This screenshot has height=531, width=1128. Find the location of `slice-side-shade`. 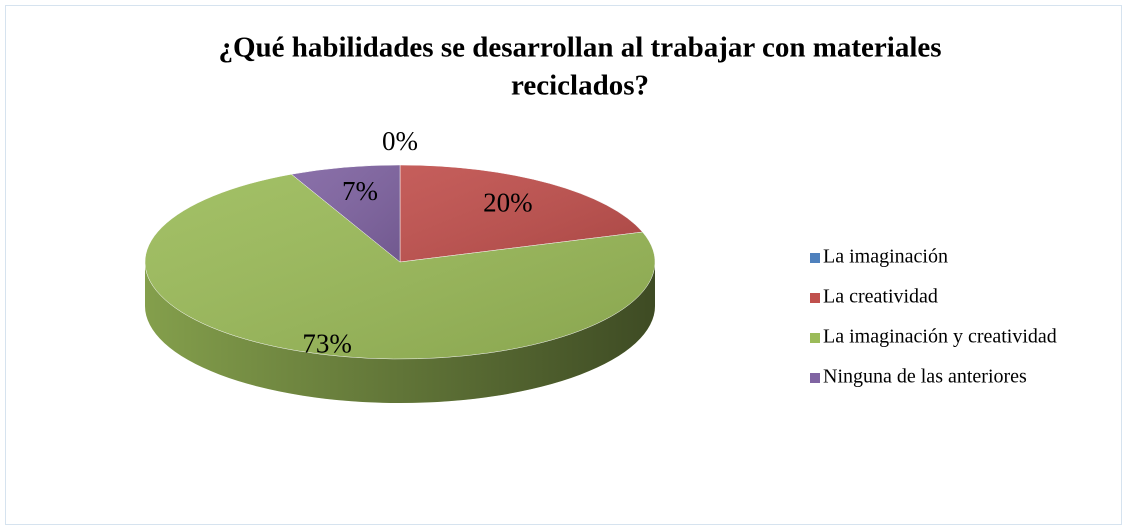

slice-side-shade is located at coordinates (400, 332).